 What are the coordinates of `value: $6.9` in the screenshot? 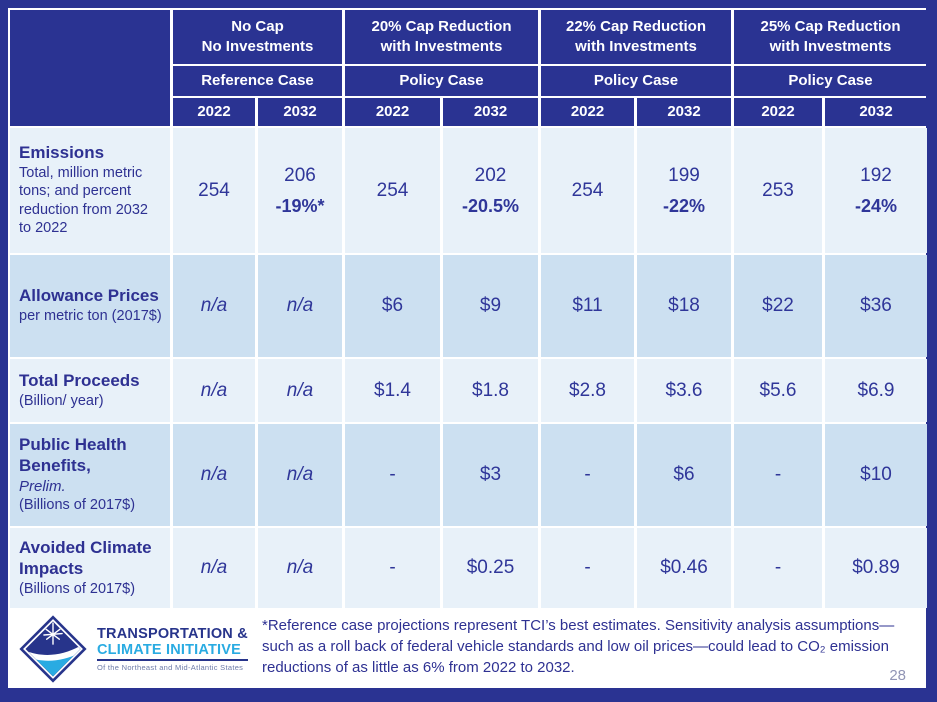 It's located at (876, 390).